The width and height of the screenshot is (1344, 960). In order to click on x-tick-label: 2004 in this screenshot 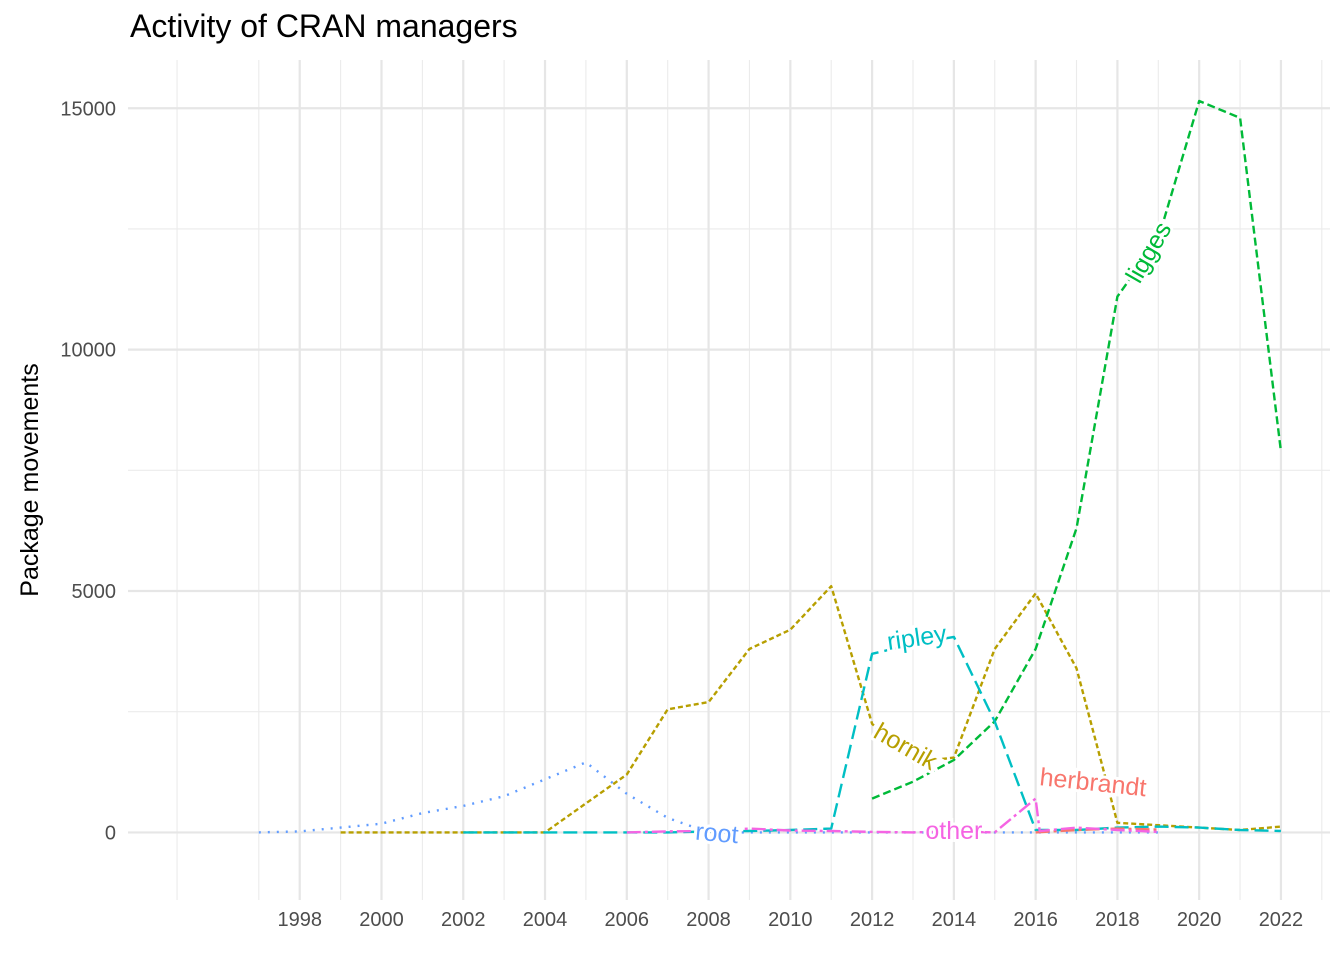, I will do `click(545, 920)`.